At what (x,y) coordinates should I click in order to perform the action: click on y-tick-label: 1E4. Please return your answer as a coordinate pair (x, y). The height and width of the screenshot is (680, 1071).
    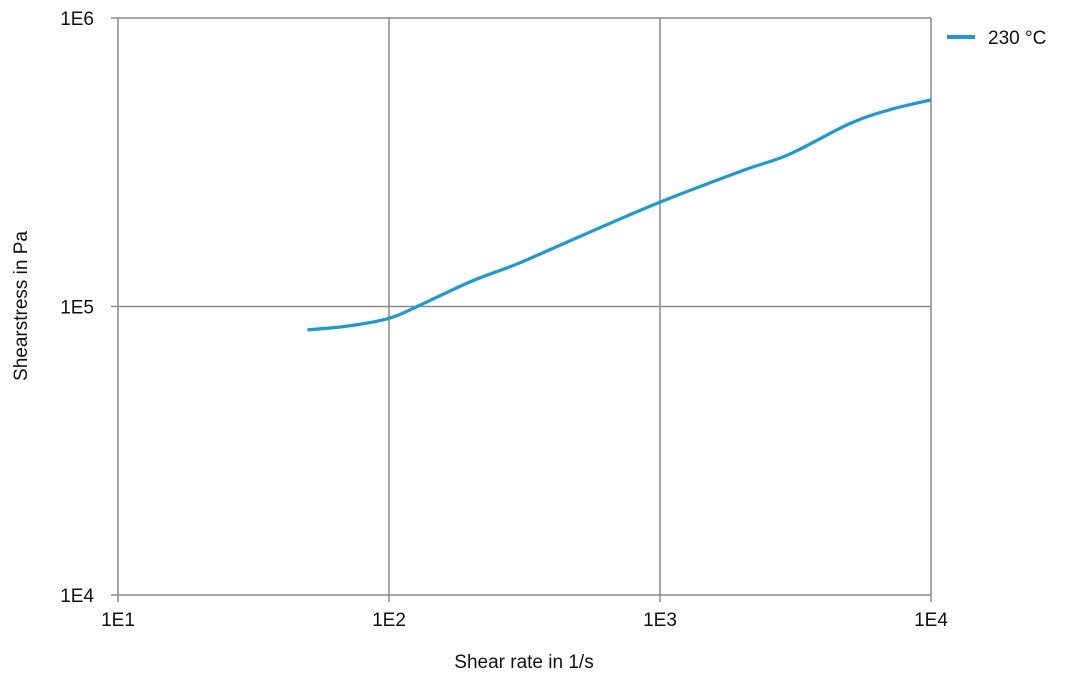
    Looking at the image, I should click on (77, 596).